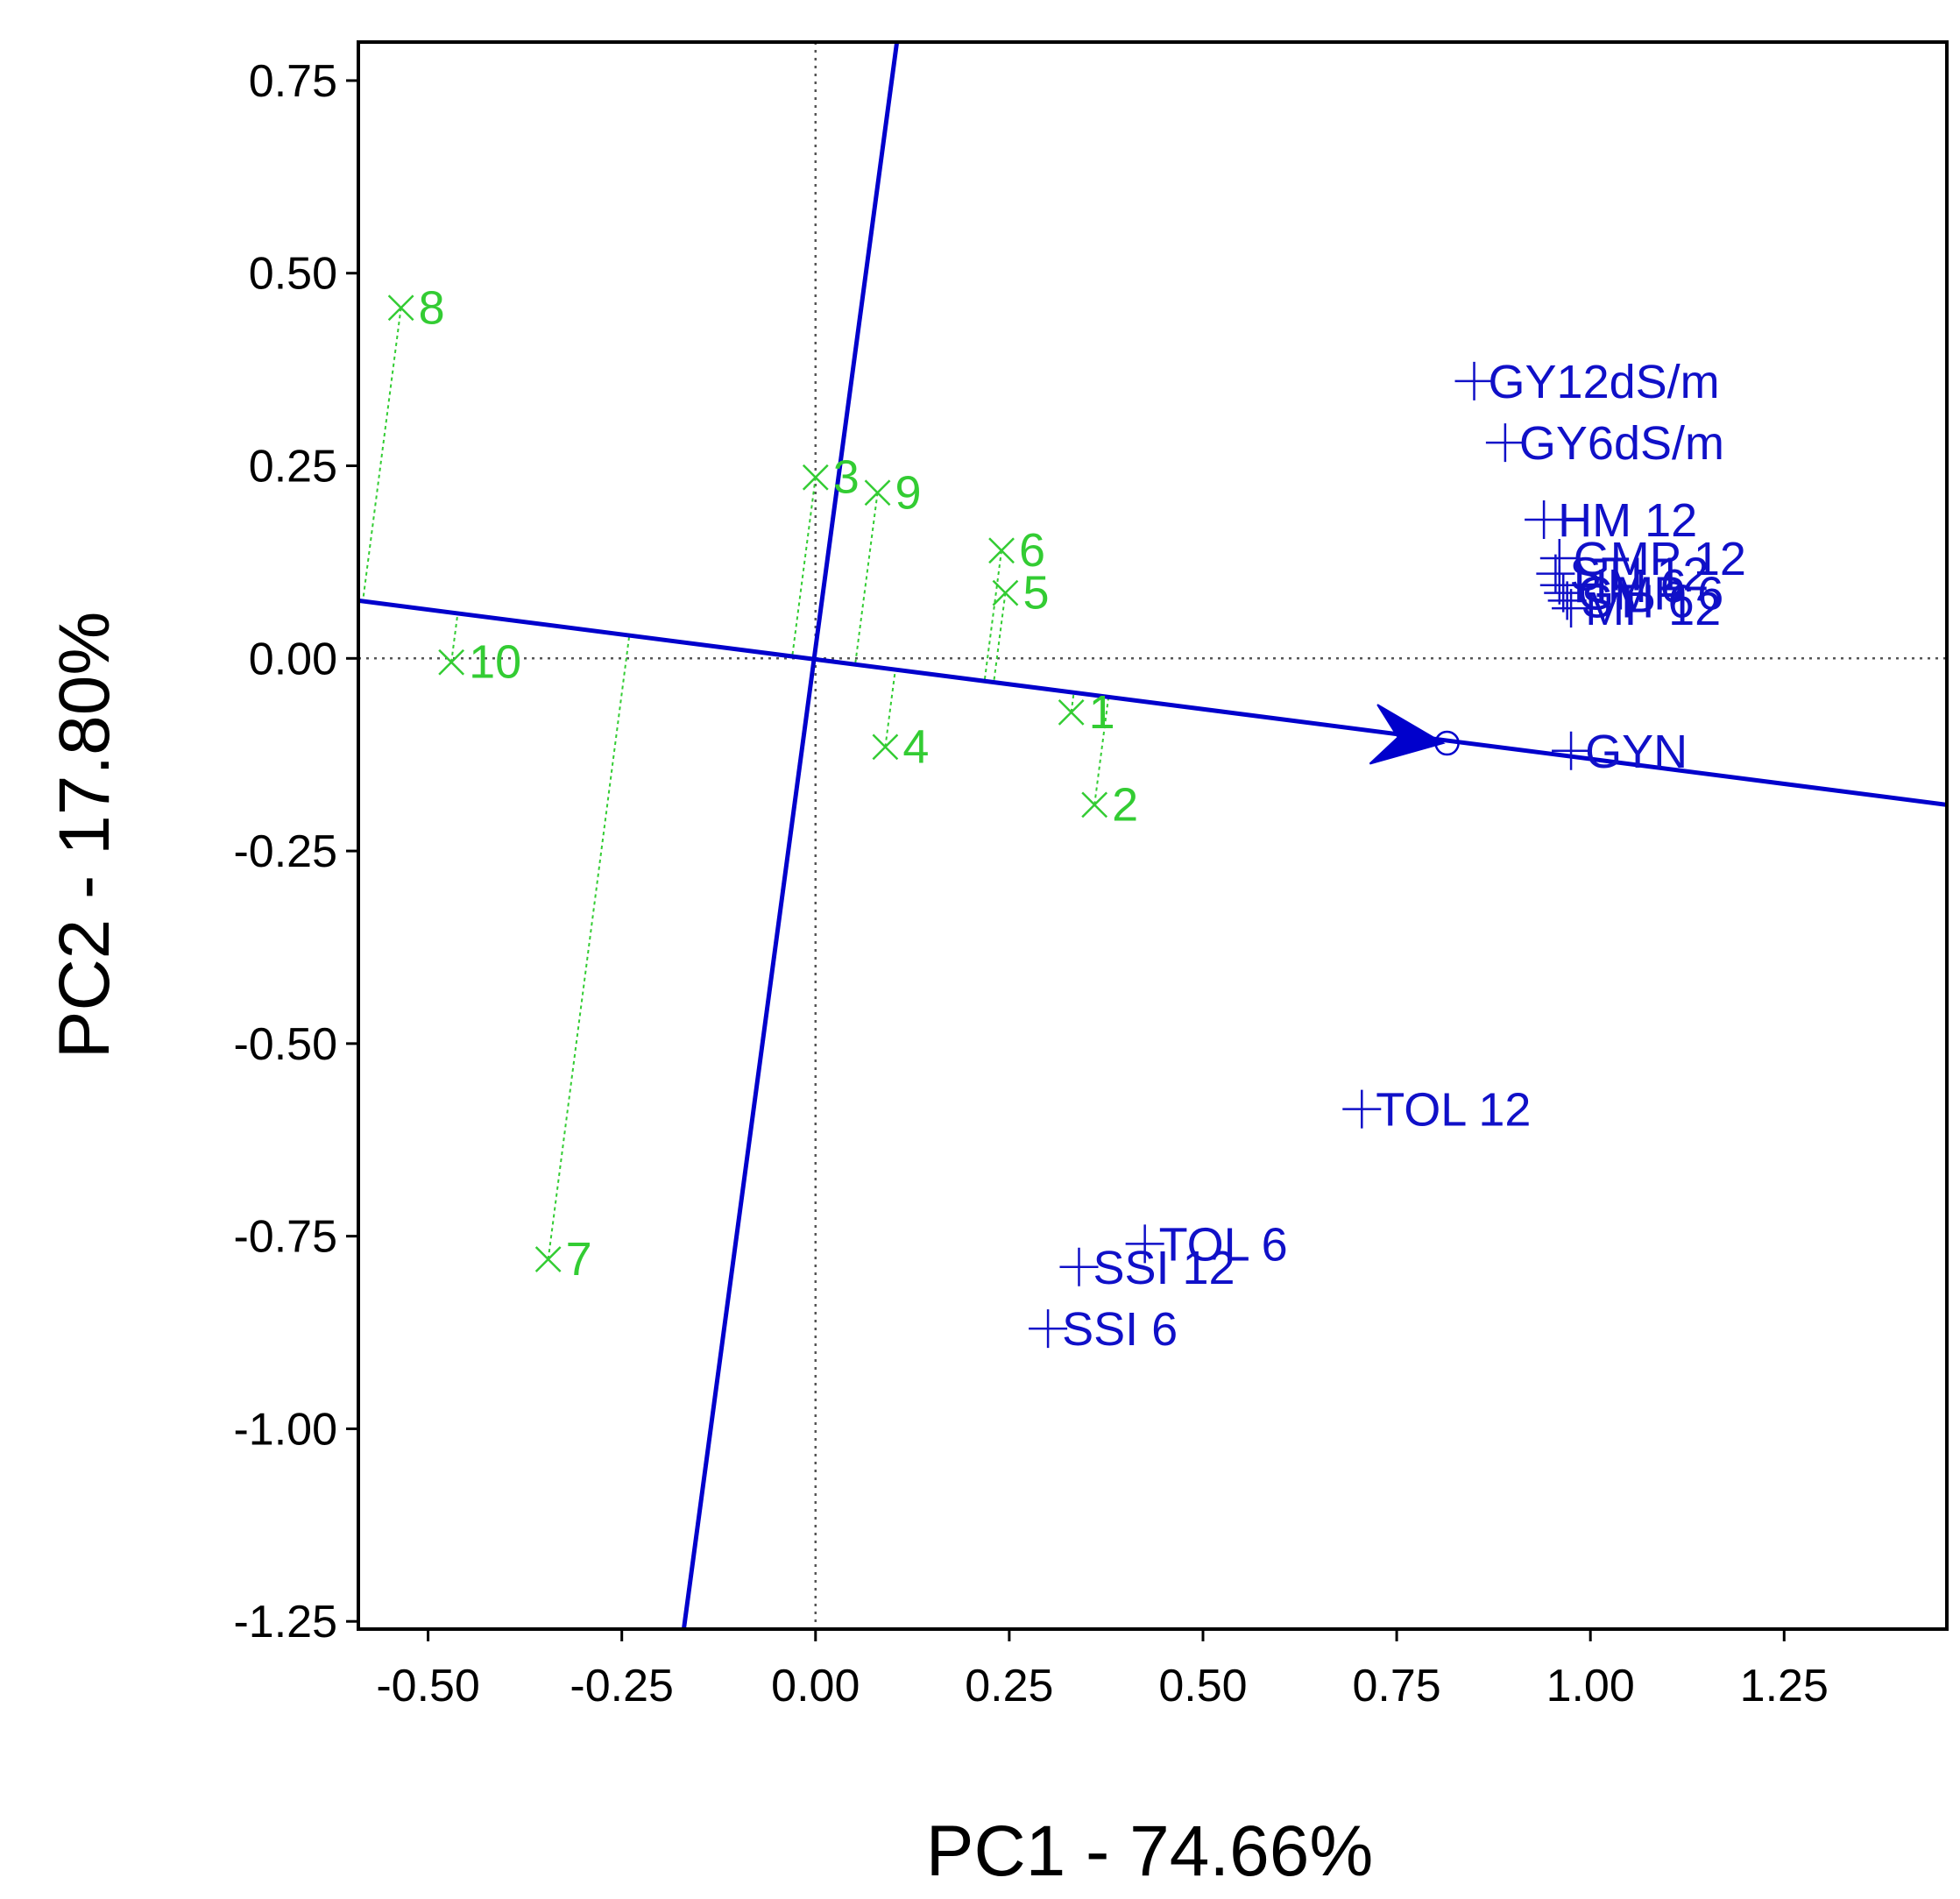 The height and width of the screenshot is (1899, 1960). Describe the element at coordinates (1035, 593) in the screenshot. I see `genotype-label-5: 5` at that location.